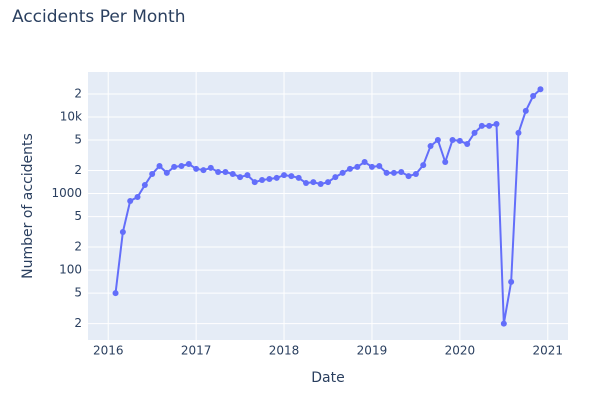 Image resolution: width=600 pixels, height=411 pixels. Describe the element at coordinates (548, 351) in the screenshot. I see `x-tick-label: 2021` at that location.